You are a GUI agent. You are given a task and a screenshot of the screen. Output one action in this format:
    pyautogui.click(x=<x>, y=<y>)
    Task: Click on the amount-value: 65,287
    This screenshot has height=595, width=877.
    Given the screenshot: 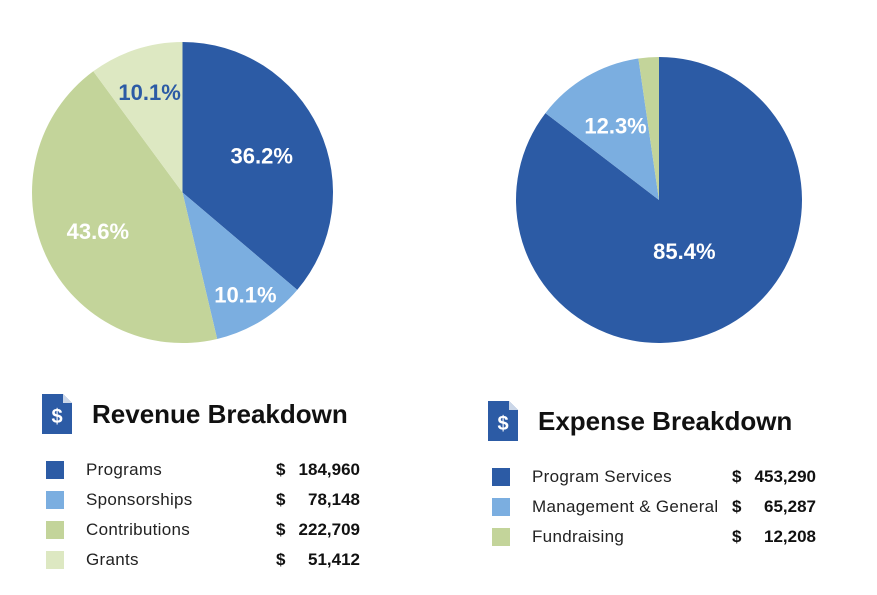 What is the action you would take?
    pyautogui.click(x=790, y=506)
    